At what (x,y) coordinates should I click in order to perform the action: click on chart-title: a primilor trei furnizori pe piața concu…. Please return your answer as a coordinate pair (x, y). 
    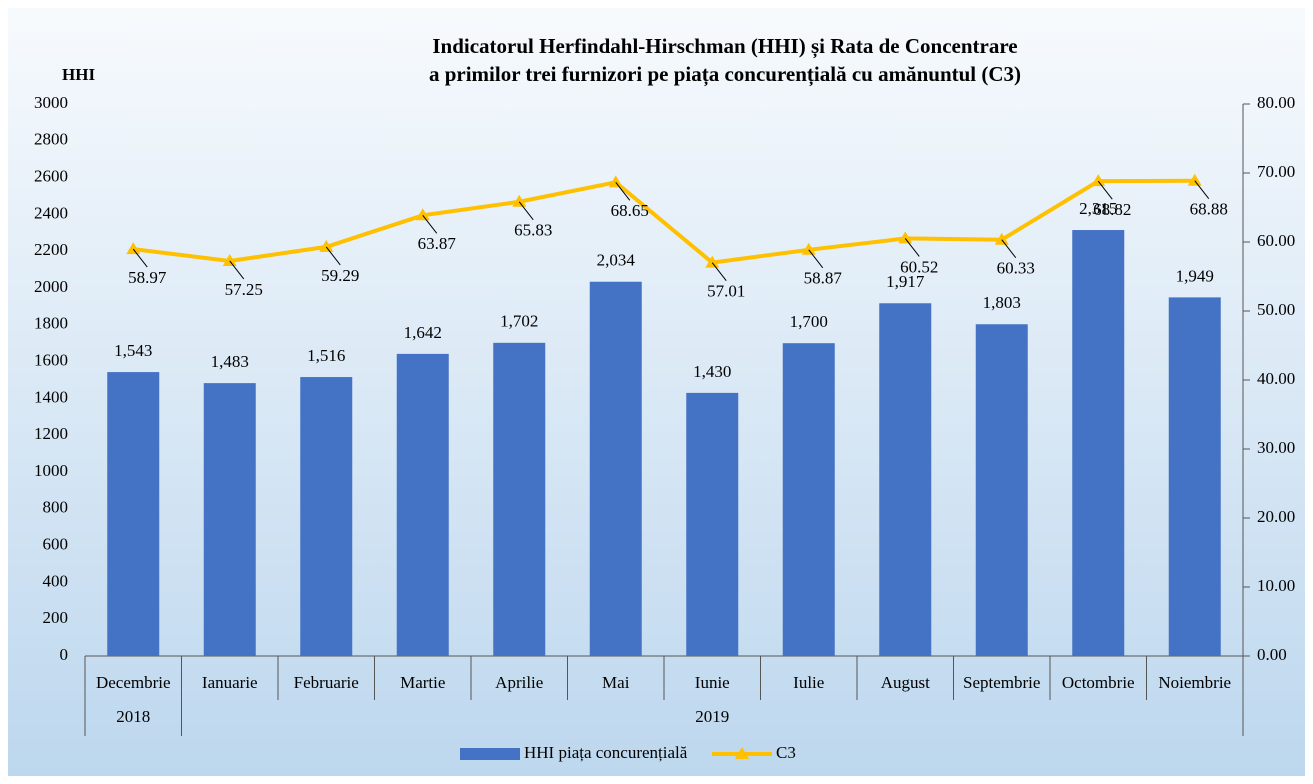
    Looking at the image, I should click on (725, 74).